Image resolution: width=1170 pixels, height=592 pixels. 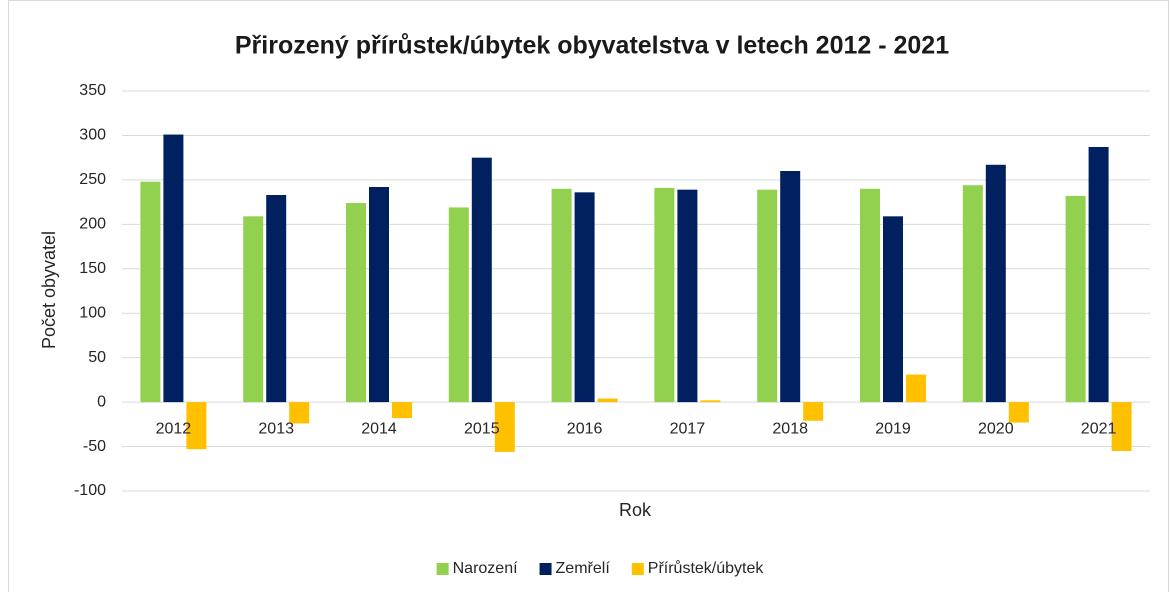 I want to click on x-tick-label: 2013, so click(x=276, y=428).